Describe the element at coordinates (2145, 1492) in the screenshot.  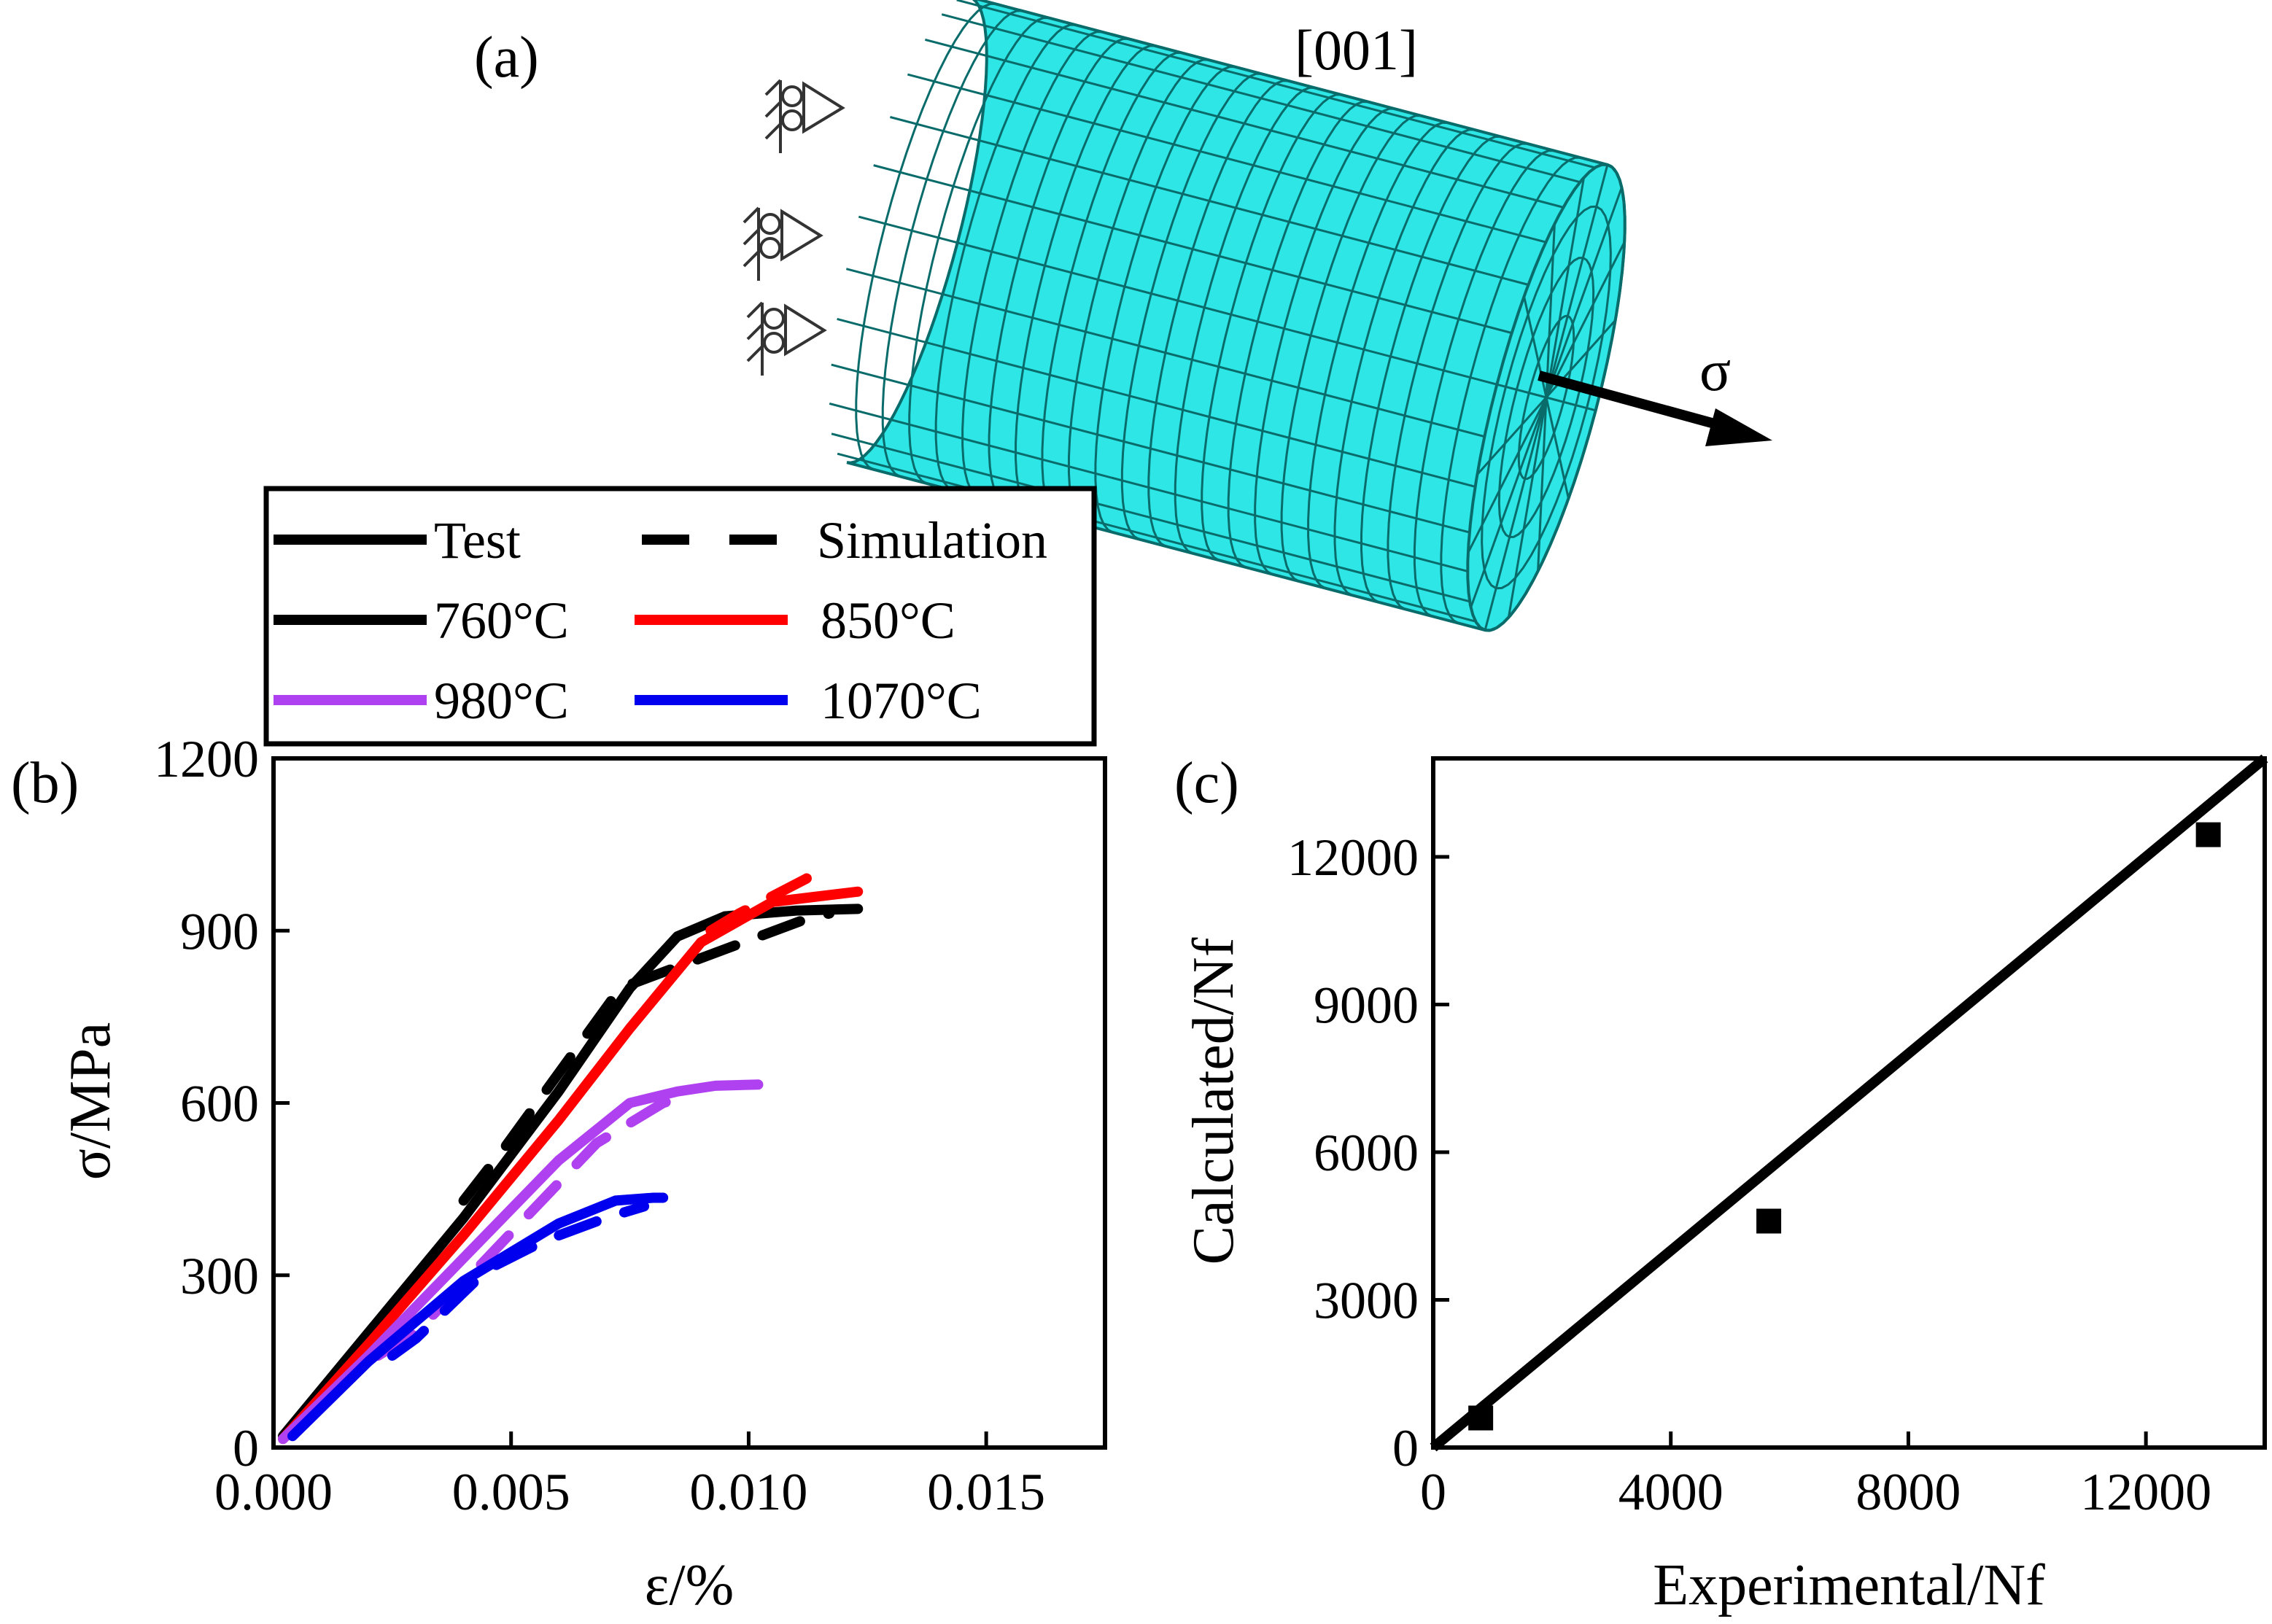
I see `x-tick-label: 12000` at that location.